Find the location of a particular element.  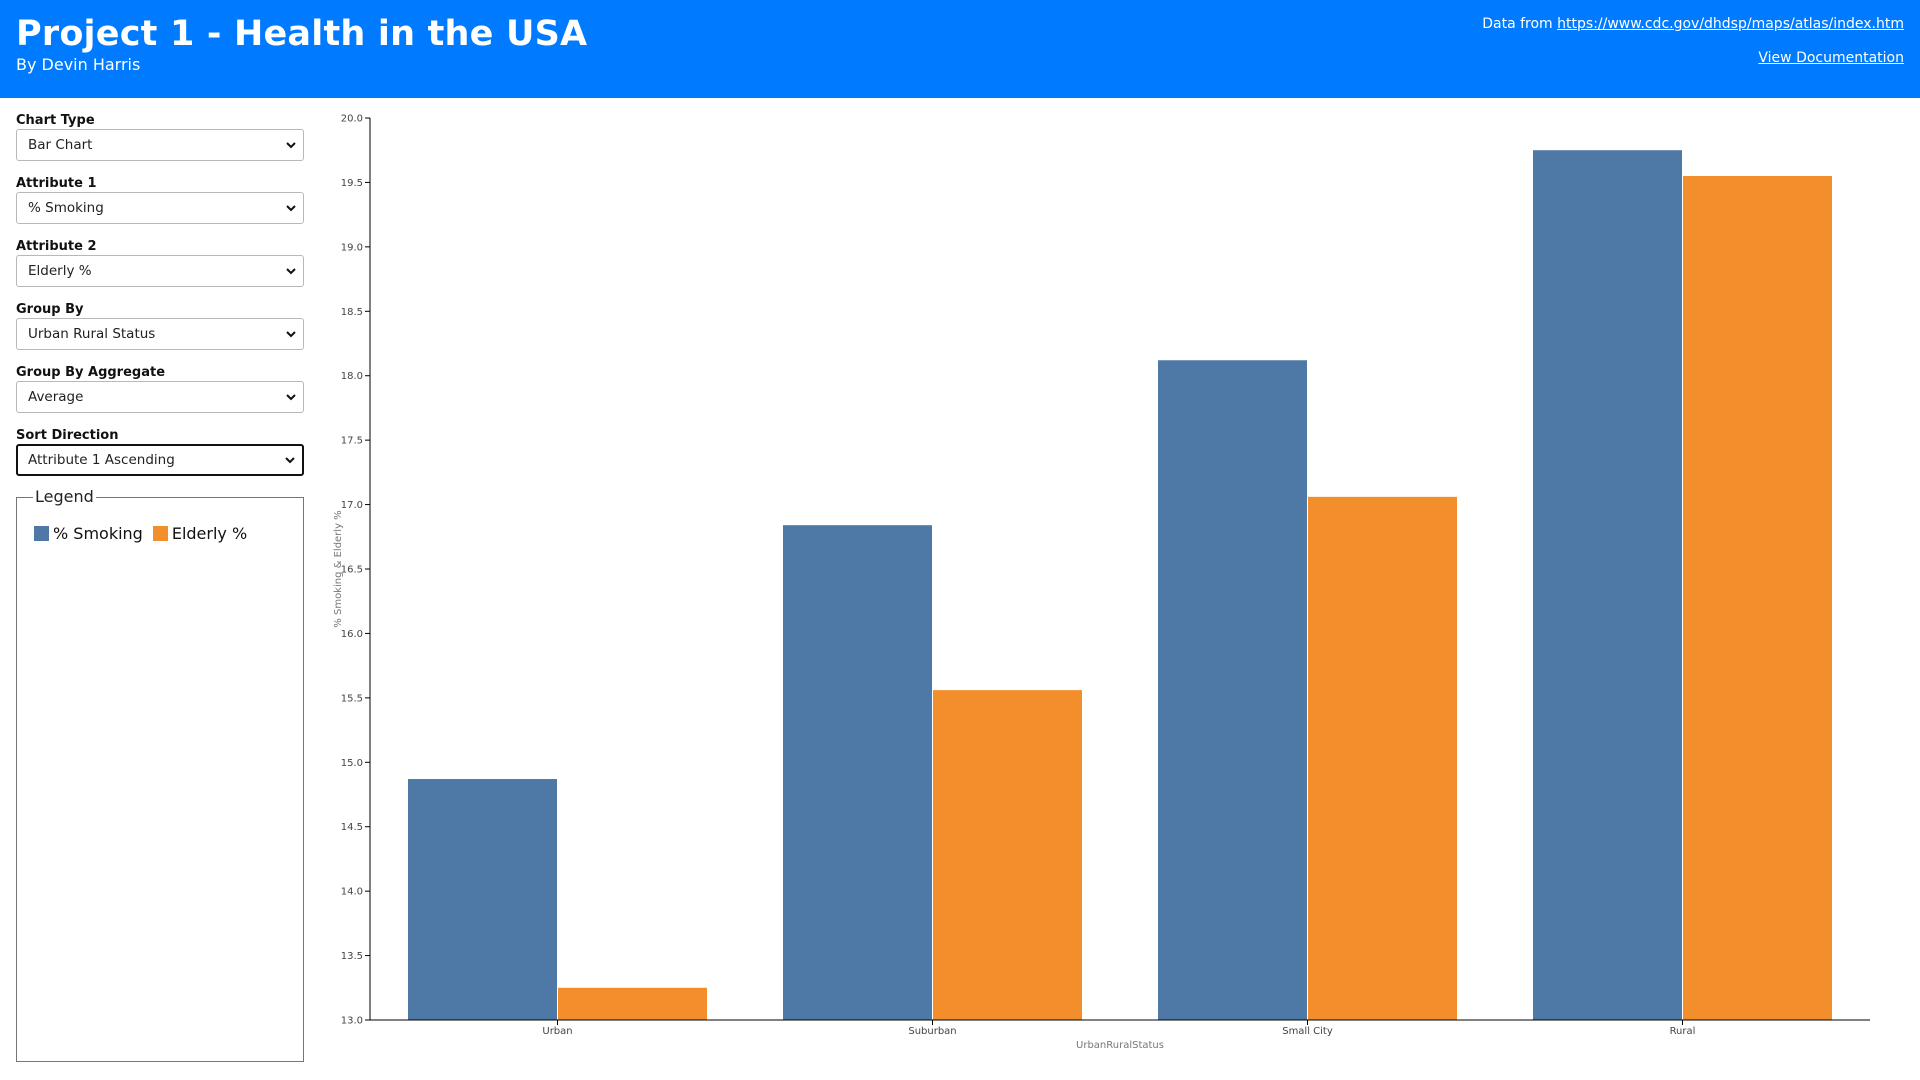

y-tick-label: 17.5 is located at coordinates (352, 441).